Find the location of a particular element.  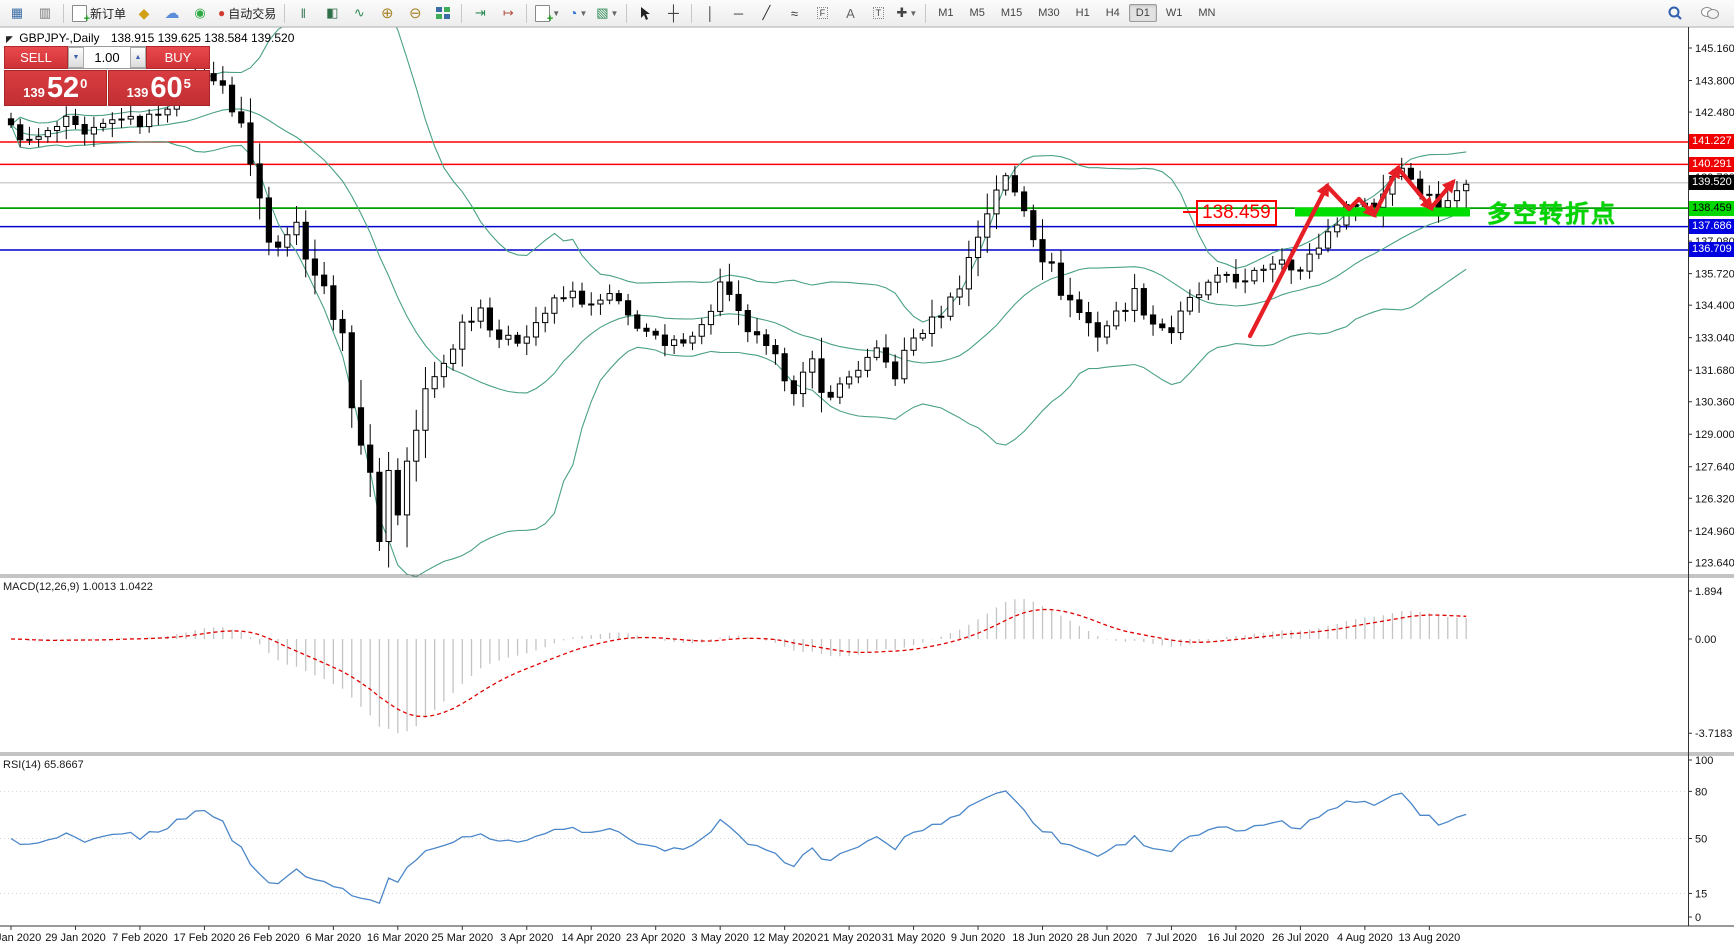

hline-tool: ─ is located at coordinates (738, 13).